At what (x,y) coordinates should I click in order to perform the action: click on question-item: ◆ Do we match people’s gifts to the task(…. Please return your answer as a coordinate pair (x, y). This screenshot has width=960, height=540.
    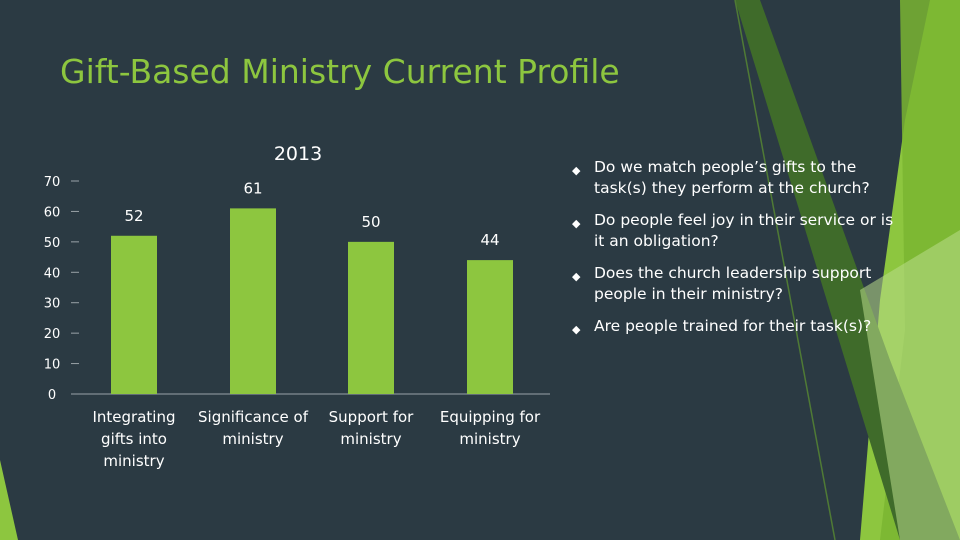
    Looking at the image, I should click on (737, 178).